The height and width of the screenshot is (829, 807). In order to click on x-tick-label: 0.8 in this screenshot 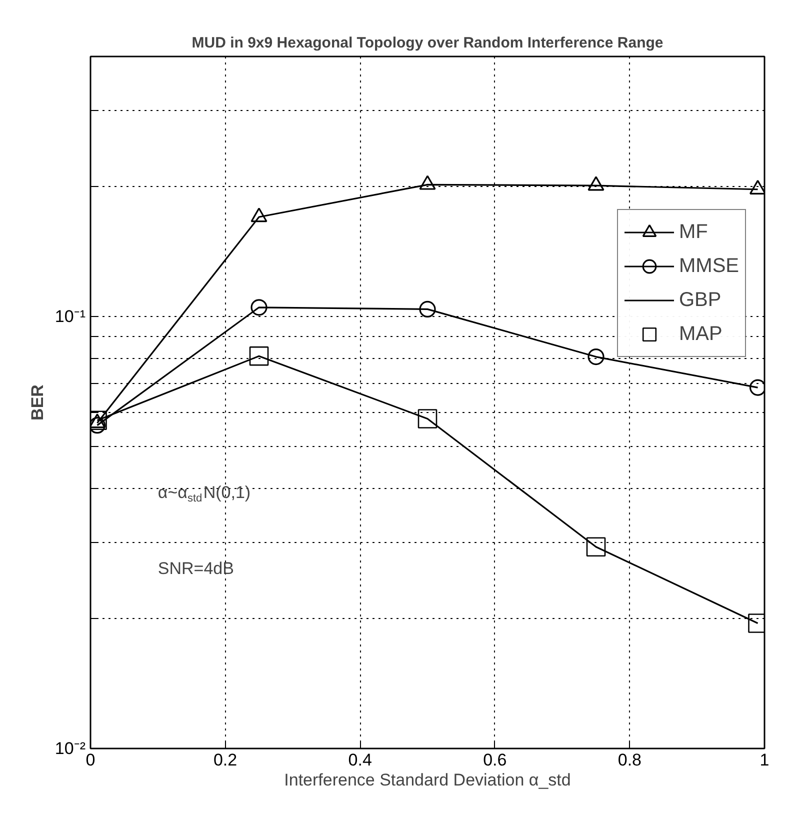, I will do `click(630, 760)`.